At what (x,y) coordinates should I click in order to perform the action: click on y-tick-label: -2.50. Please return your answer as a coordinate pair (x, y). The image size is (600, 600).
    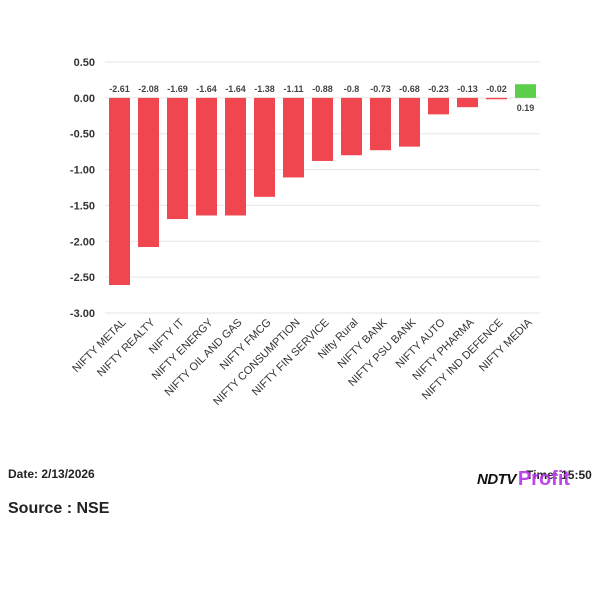
    Looking at the image, I should click on (82, 278).